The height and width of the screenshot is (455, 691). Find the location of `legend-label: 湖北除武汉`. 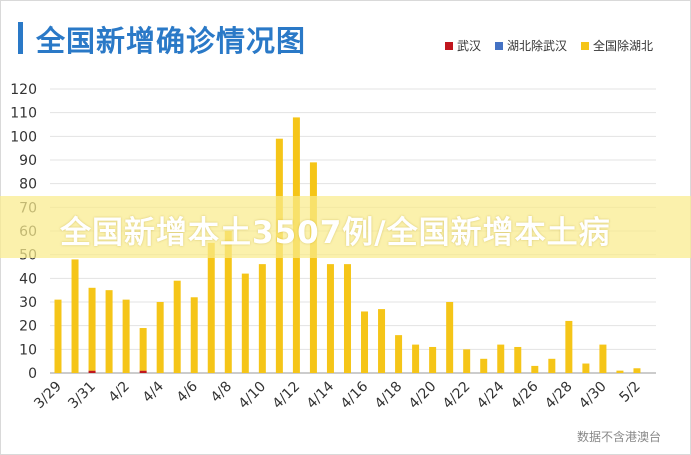

legend-label: 湖北除武汉 is located at coordinates (536, 46).